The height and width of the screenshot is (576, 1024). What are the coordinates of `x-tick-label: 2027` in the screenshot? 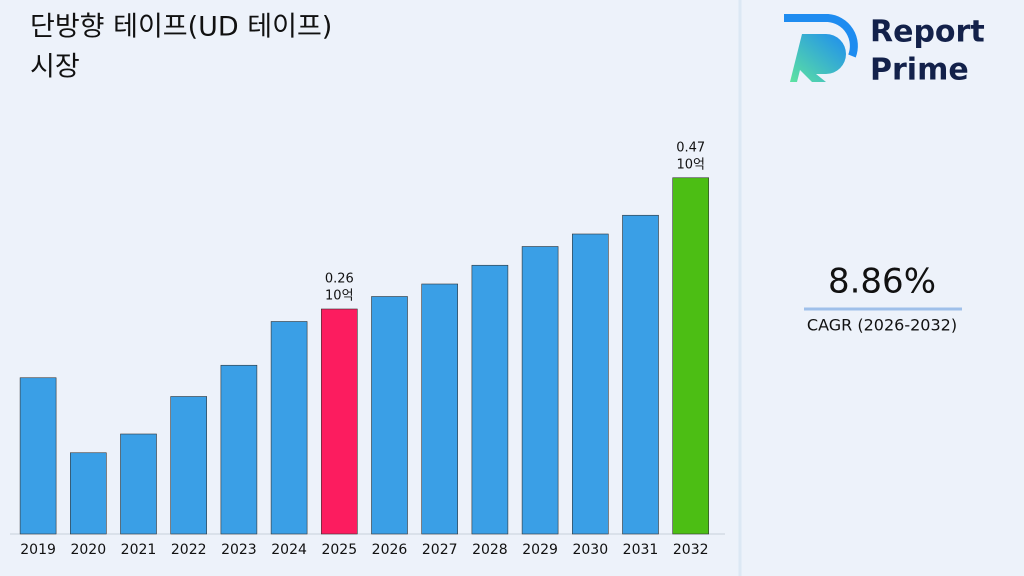 It's located at (440, 550).